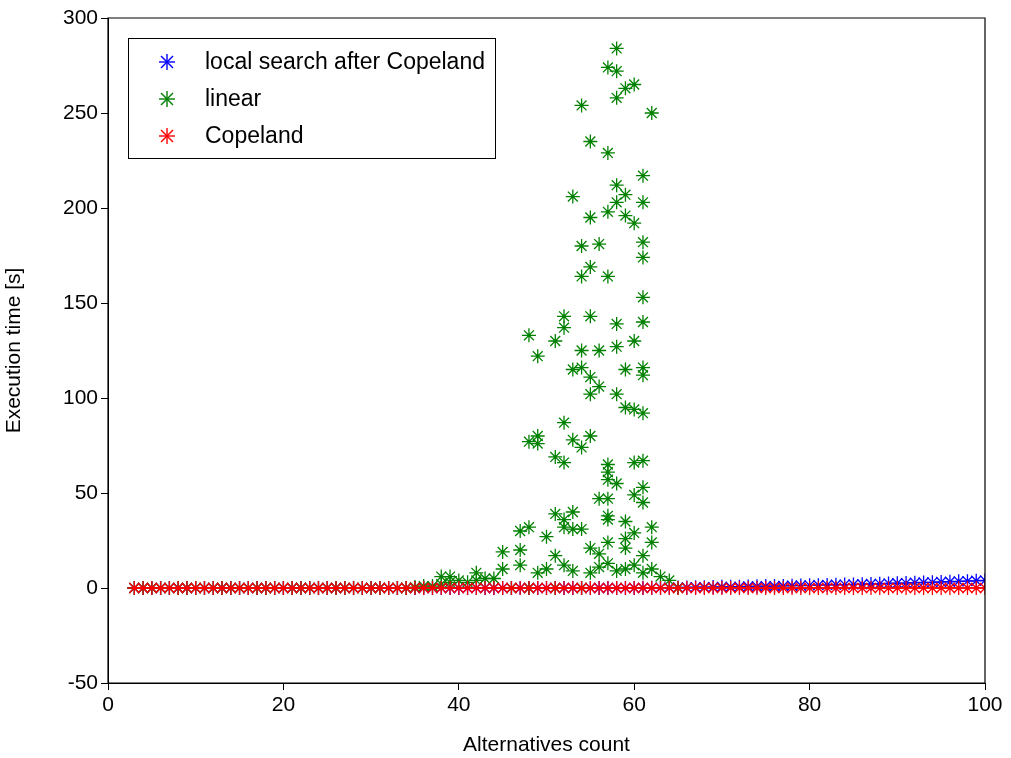 The width and height of the screenshot is (1011, 758). What do you see at coordinates (634, 704) in the screenshot?
I see `x-tick-label: 60` at bounding box center [634, 704].